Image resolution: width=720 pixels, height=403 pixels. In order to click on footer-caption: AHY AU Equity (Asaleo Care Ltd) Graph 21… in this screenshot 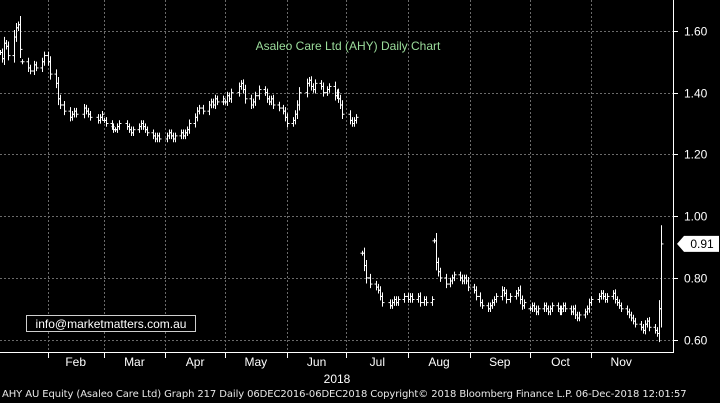, I will do `click(344, 394)`.